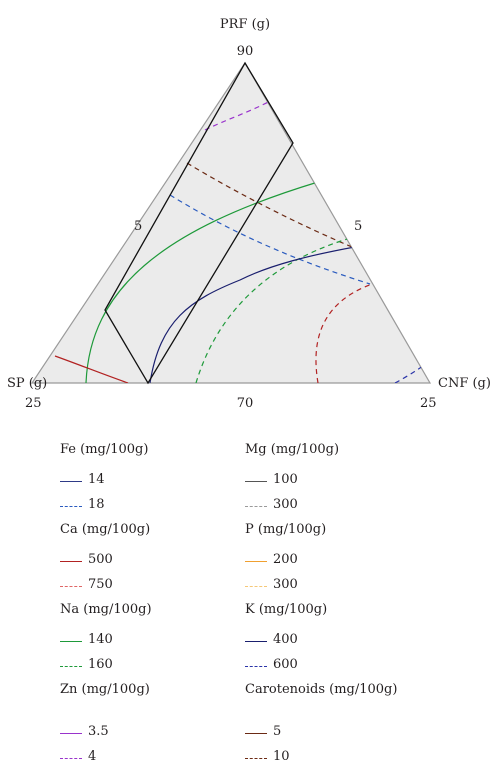 The image size is (502, 782). Describe the element at coordinates (100, 664) in the screenshot. I see `legend-item-label: 160` at that location.